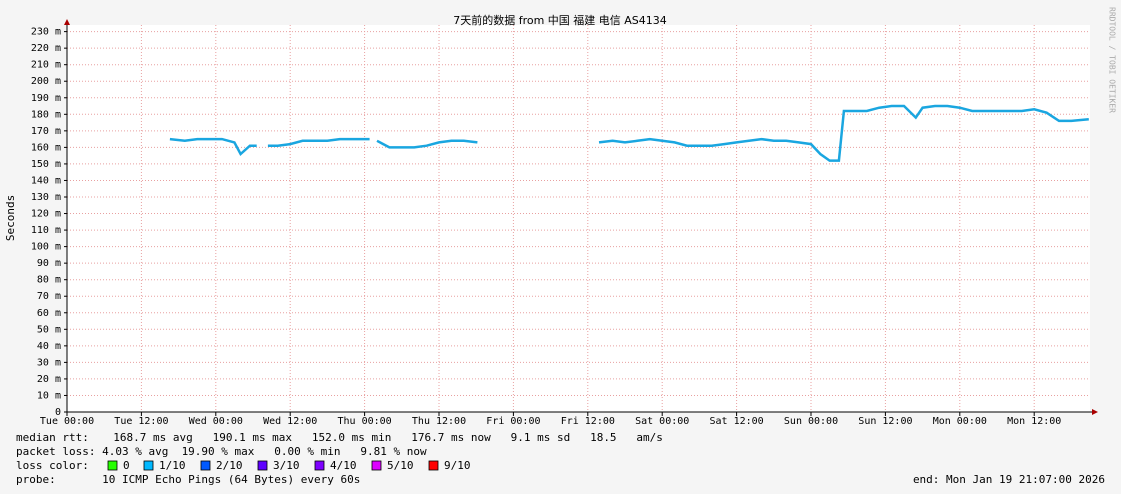  Describe the element at coordinates (58, 412) in the screenshot. I see `y-tick-label: 0` at that location.